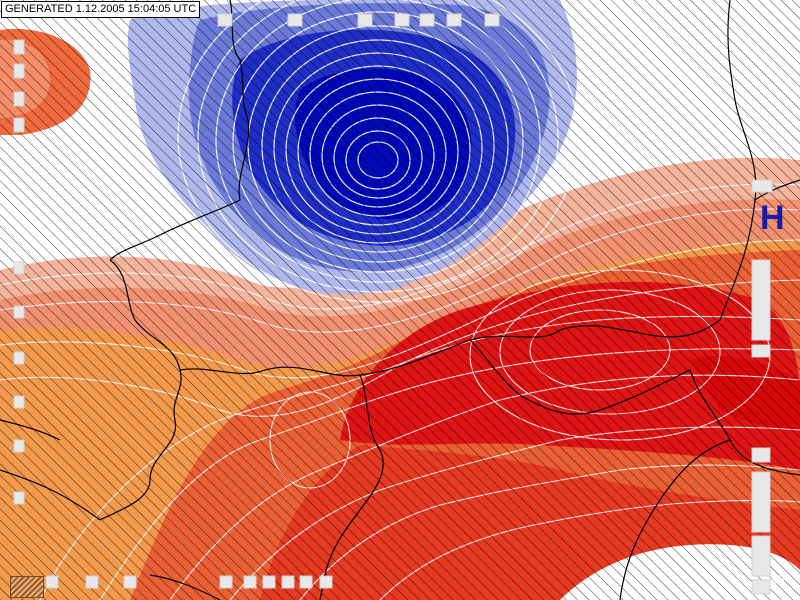 The width and height of the screenshot is (800, 600). I want to click on high-pressure-label: H, so click(772, 218).